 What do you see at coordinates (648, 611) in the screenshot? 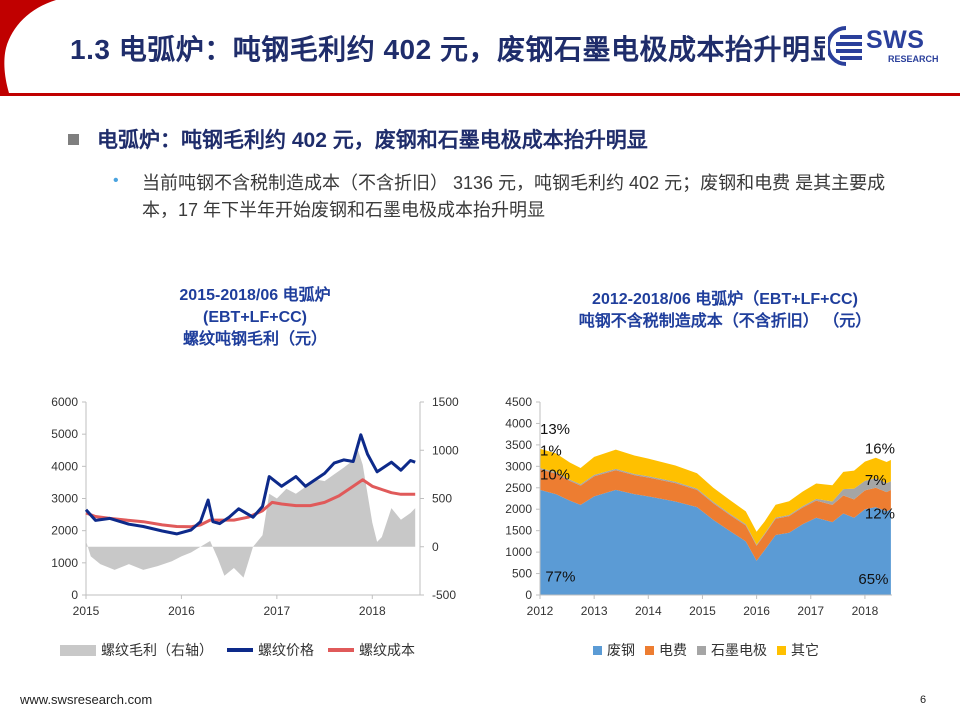
I see `x-tick-label: 2014` at bounding box center [648, 611].